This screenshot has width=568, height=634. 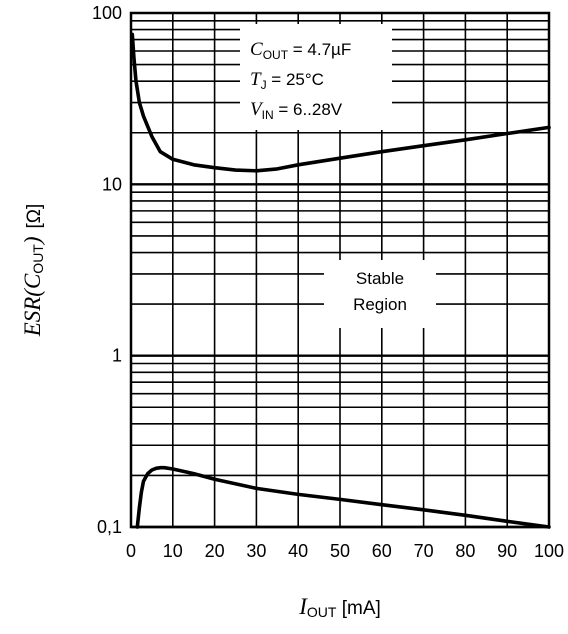 What do you see at coordinates (112, 184) in the screenshot?
I see `y-tick-label: 10` at bounding box center [112, 184].